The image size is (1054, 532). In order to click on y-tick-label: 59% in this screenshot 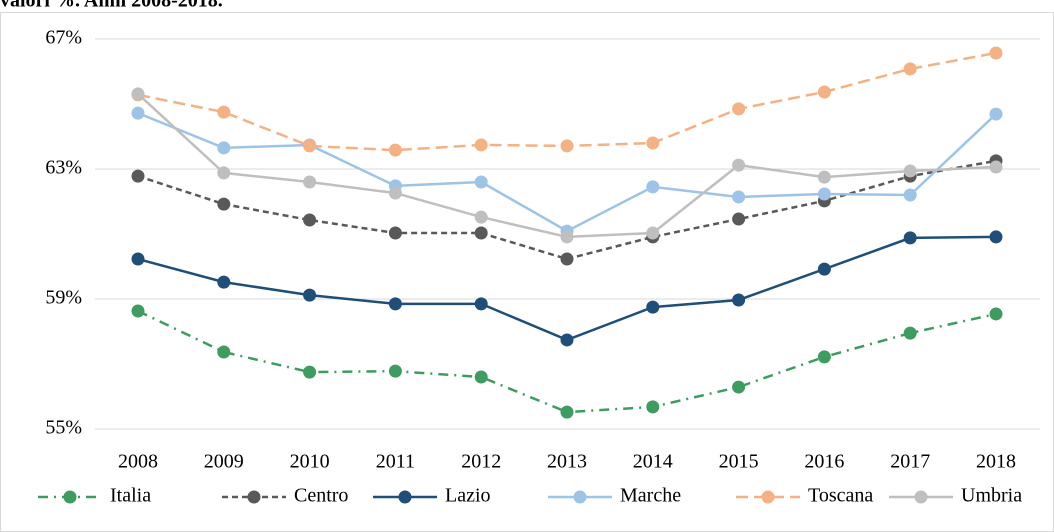, I will do `click(63, 298)`.